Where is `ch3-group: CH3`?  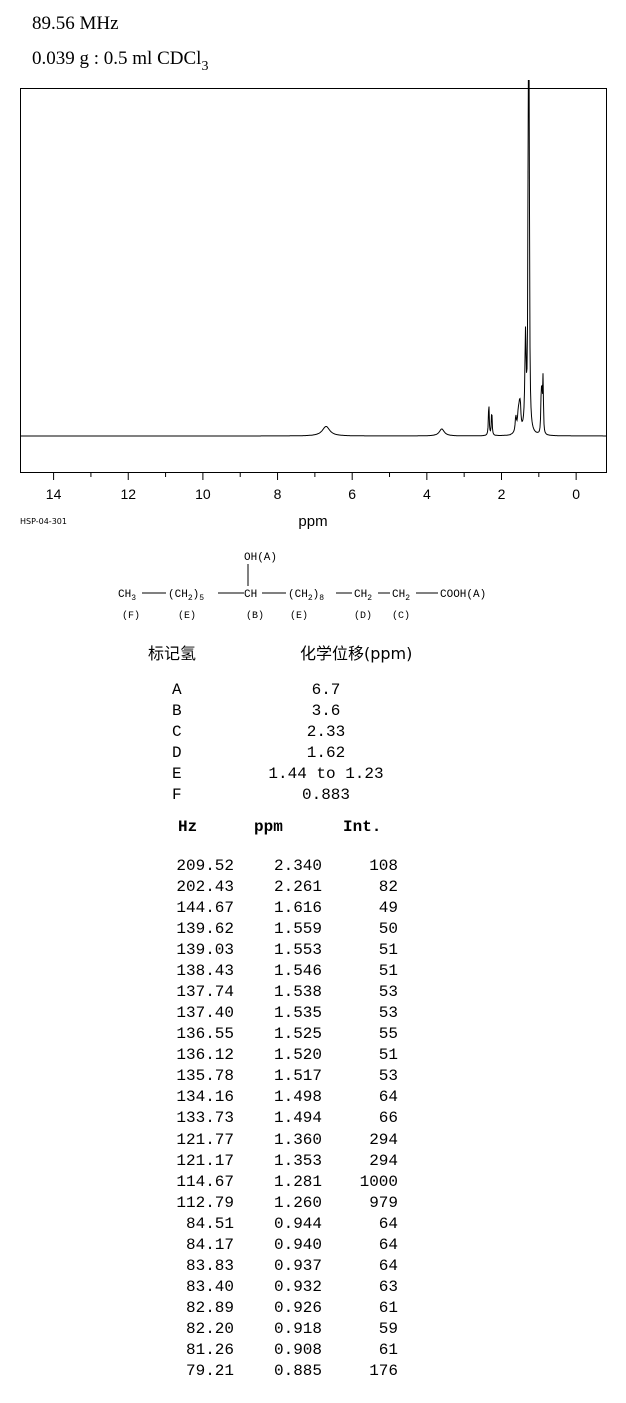
ch3-group: CH3 is located at coordinates (127, 596).